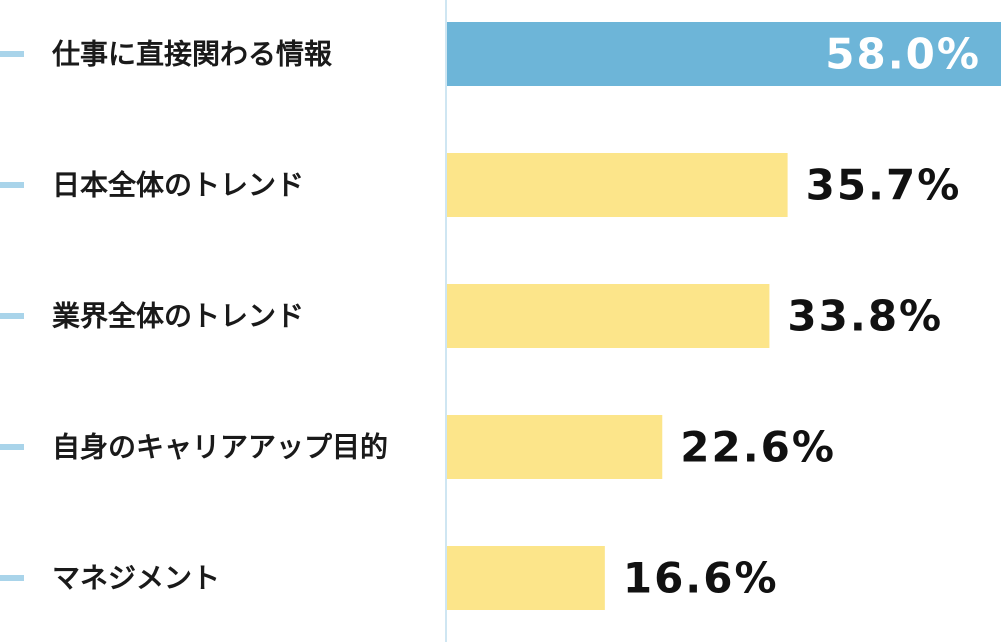 Image resolution: width=1001 pixels, height=642 pixels. What do you see at coordinates (136, 578) in the screenshot?
I see `category-label: マネジメント` at bounding box center [136, 578].